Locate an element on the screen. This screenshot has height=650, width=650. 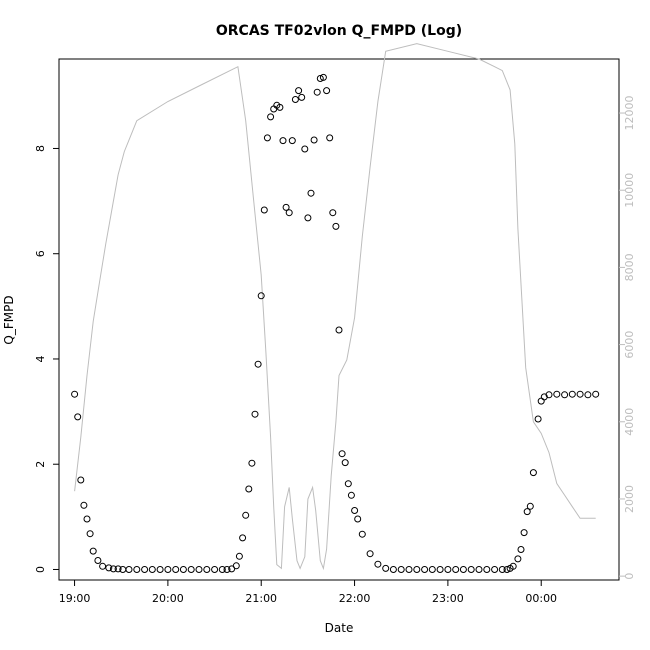
y-tick-label: 6 is located at coordinates (40, 253).